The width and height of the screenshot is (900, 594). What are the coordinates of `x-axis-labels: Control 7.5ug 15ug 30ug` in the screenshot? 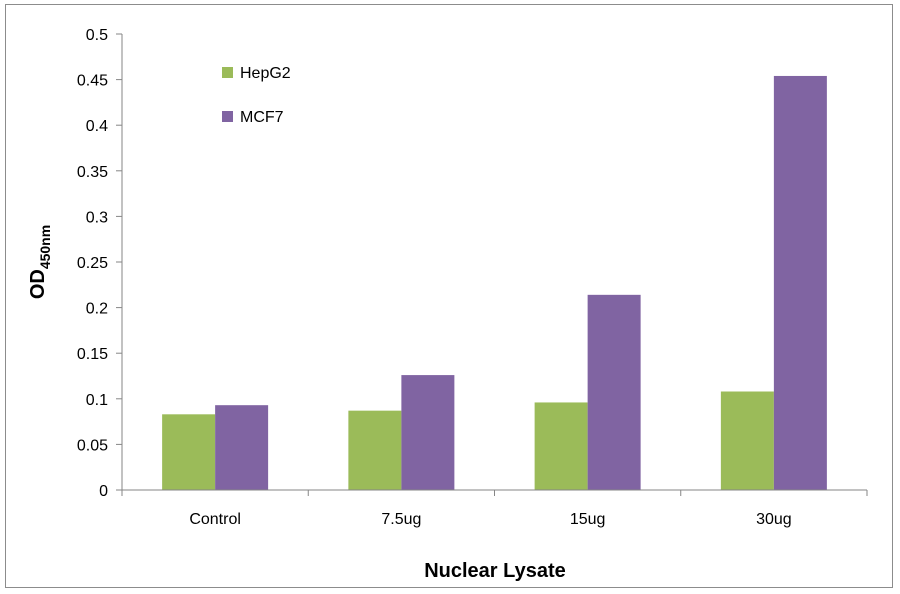 It's located at (490, 519).